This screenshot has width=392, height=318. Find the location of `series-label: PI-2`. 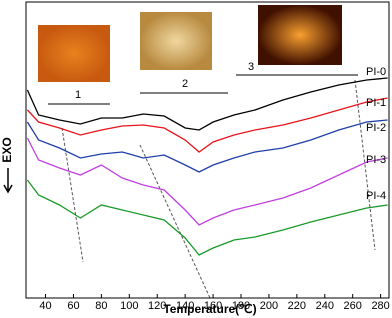

series-label: PI-2 is located at coordinates (376, 128).